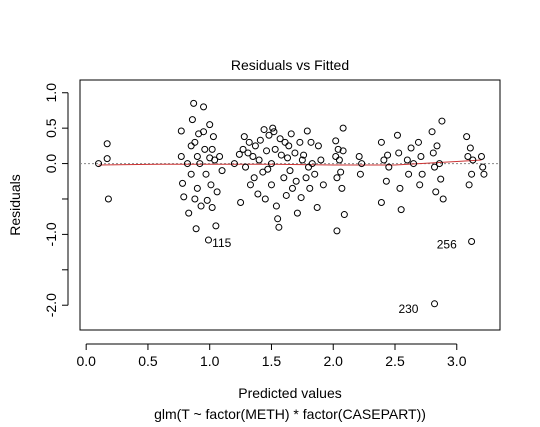  I want to click on y-axis: -2.0 -1.0 0.0 0.5 1.0, so click(56, 200).